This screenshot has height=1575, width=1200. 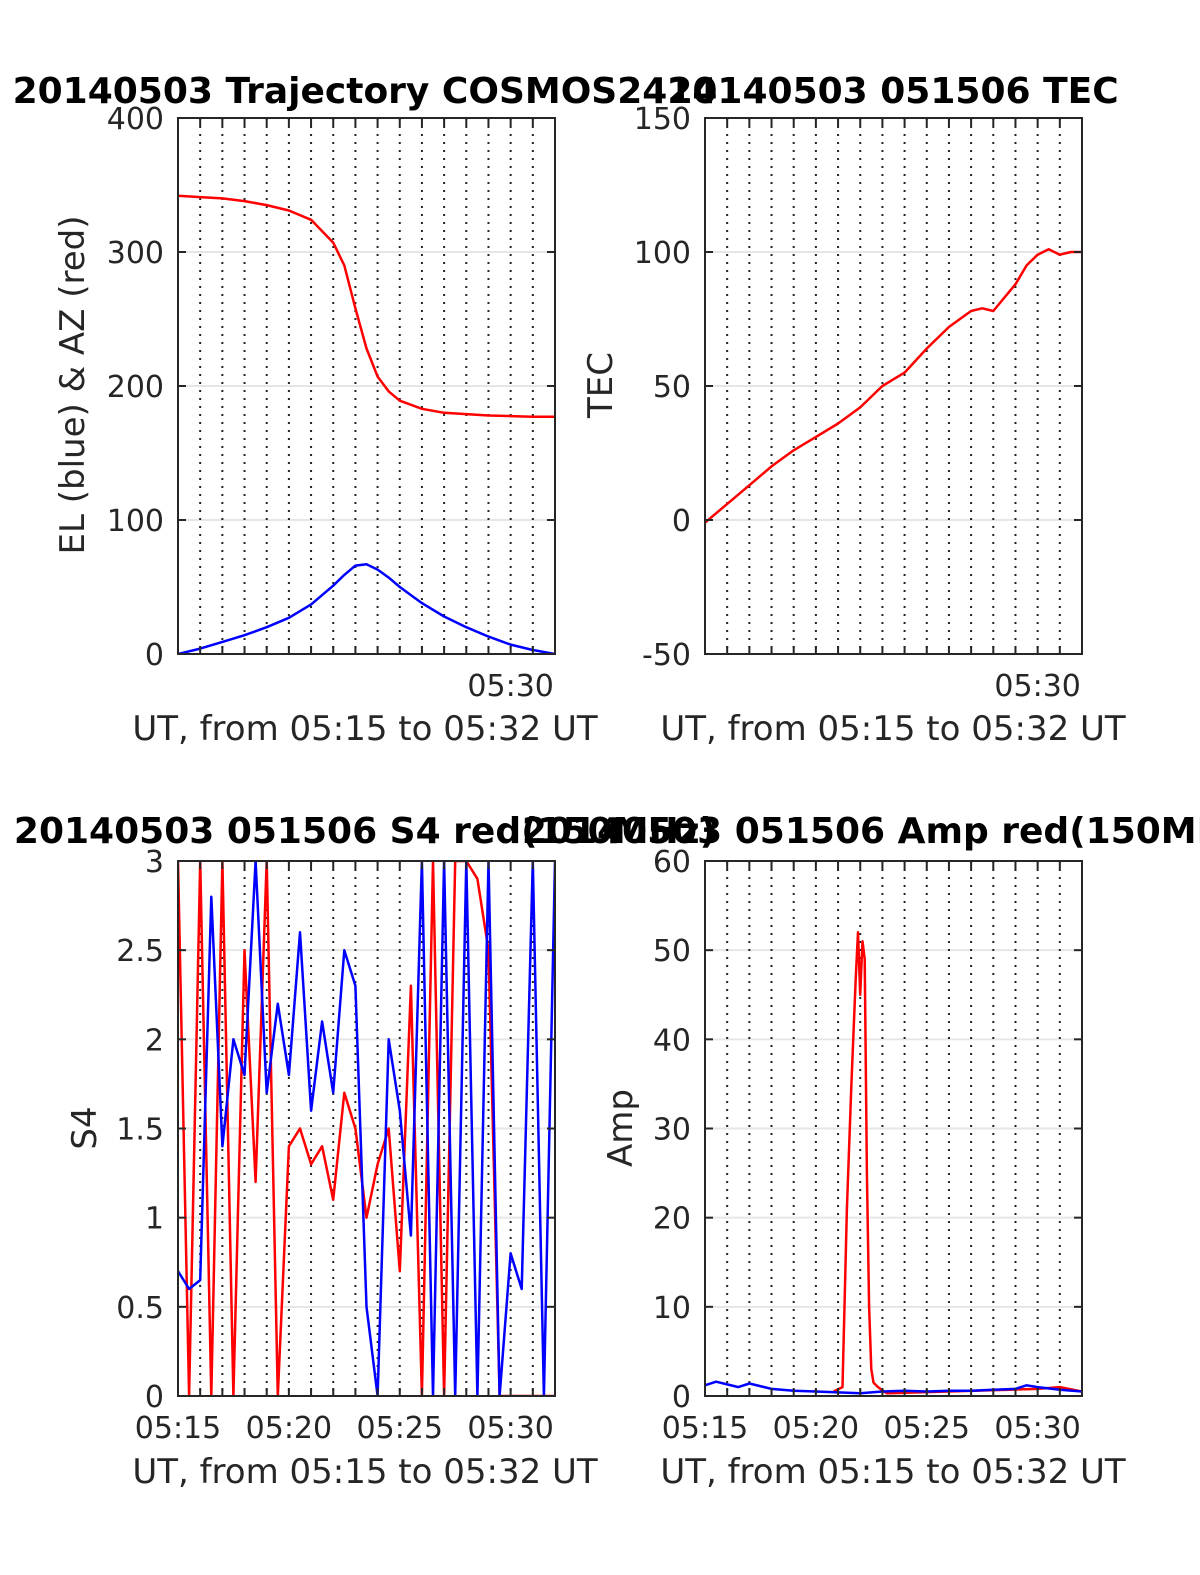 What do you see at coordinates (135, 119) in the screenshot?
I see `y-tick-label: 400` at bounding box center [135, 119].